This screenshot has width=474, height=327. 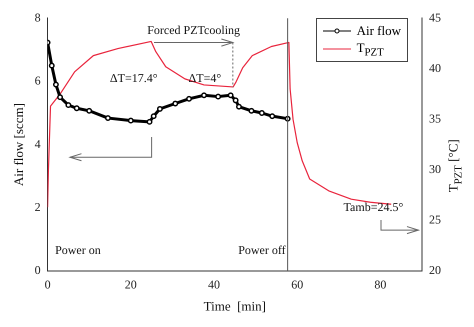 I want to click on annotation: ΔT=4°, so click(x=205, y=78).